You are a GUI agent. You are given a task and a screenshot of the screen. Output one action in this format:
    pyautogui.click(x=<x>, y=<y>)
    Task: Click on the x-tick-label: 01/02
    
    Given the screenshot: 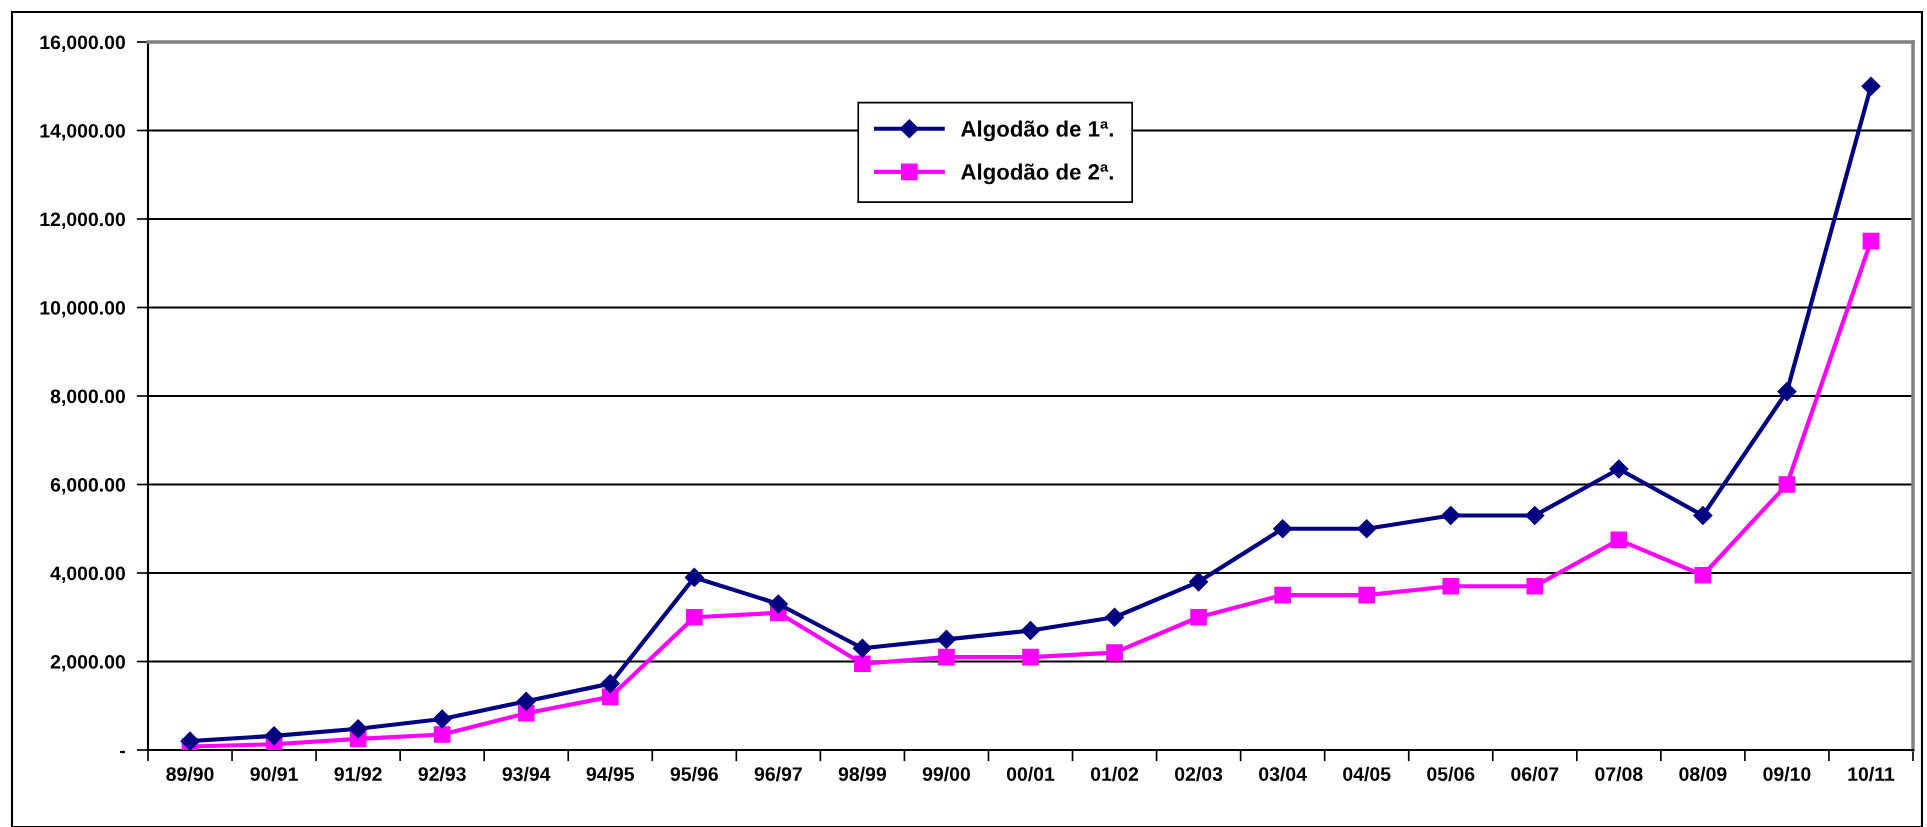 What is the action you would take?
    pyautogui.click(x=1114, y=774)
    